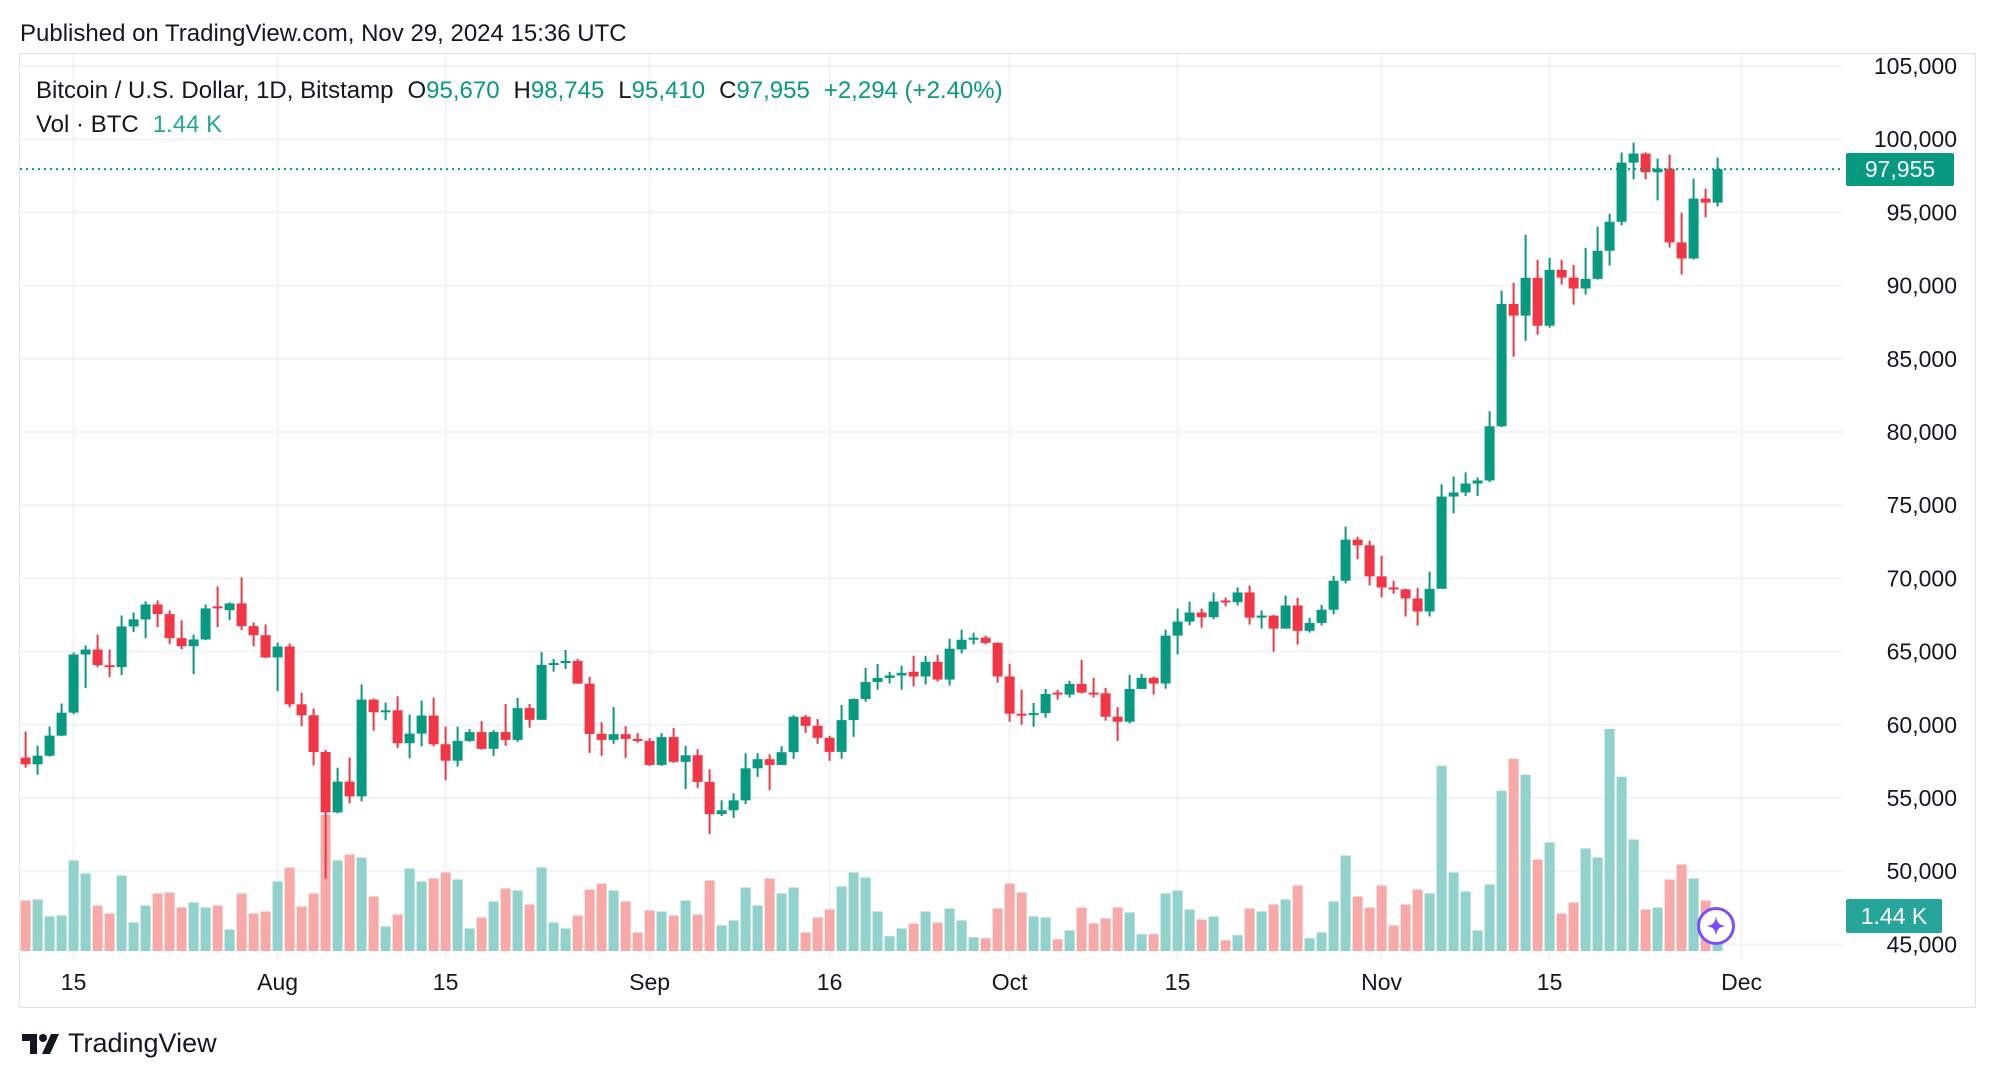  Describe the element at coordinates (119, 1043) in the screenshot. I see `tradingview-logo: TradingView` at that location.